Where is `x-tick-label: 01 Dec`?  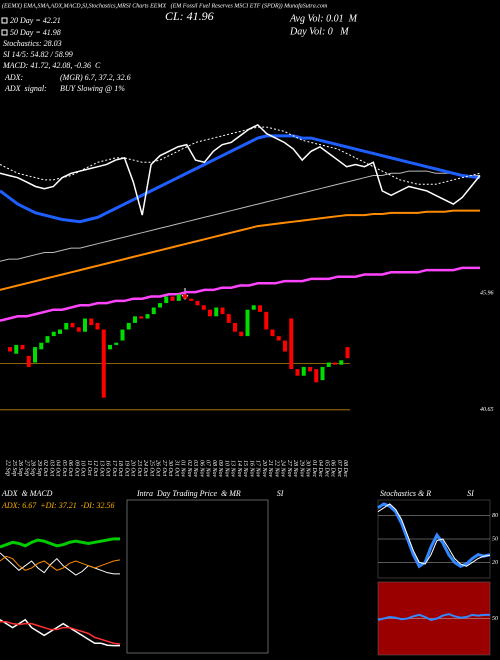 x-tick-label: 01 Dec is located at coordinates (314, 468).